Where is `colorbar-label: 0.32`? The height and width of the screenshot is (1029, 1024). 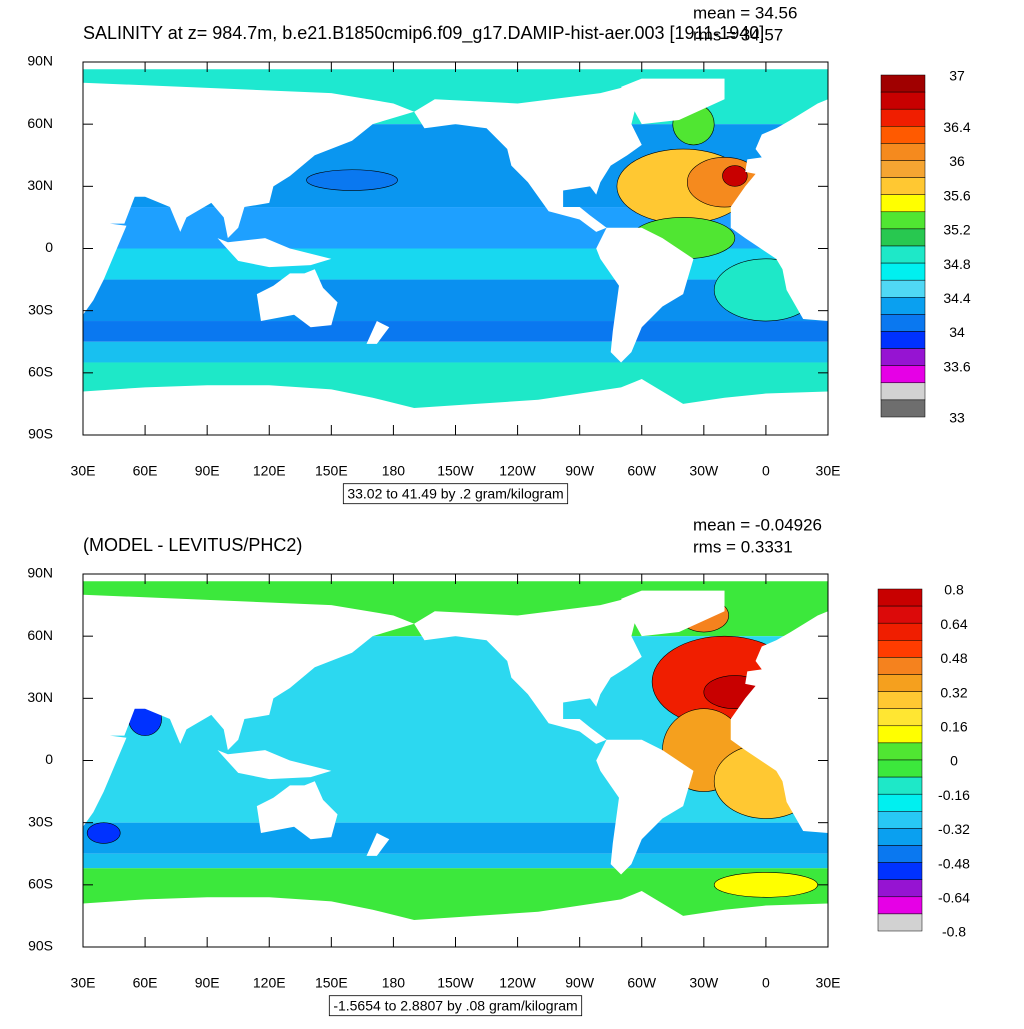
colorbar-label: 0.32 is located at coordinates (953, 692).